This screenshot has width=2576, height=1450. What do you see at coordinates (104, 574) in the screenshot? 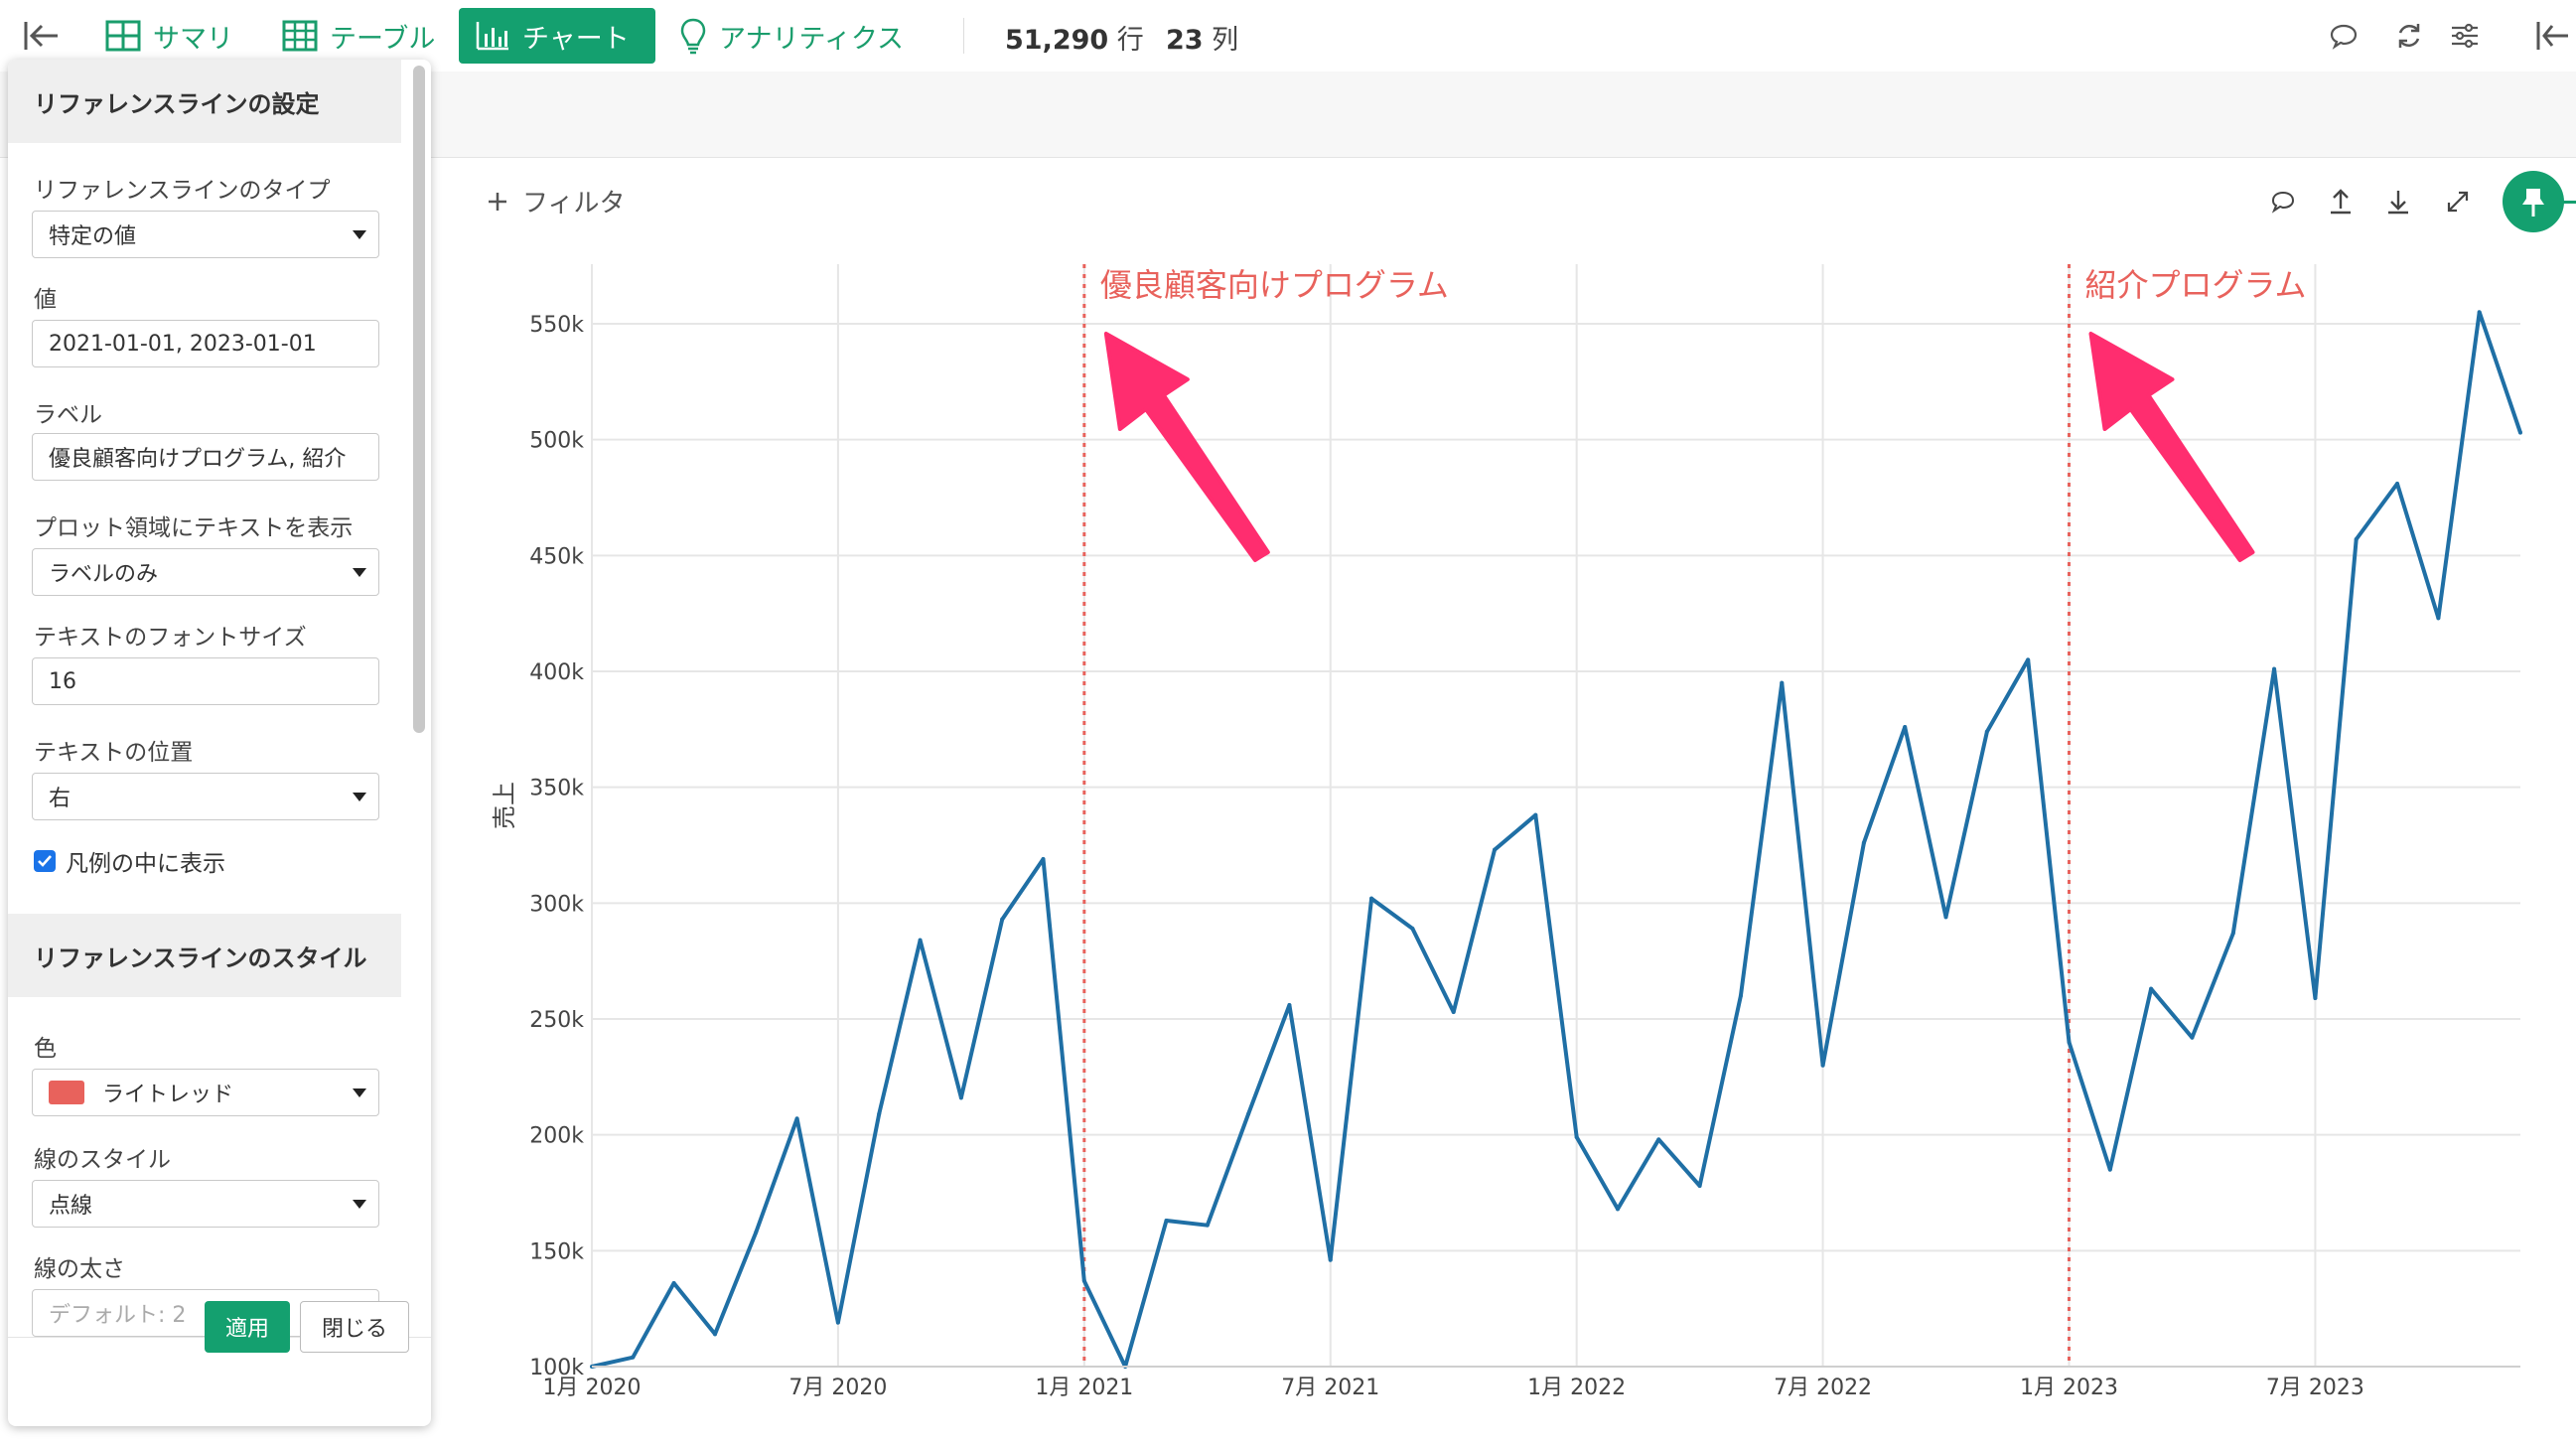
I see `plot-text-select-value: ラベルのみ` at bounding box center [104, 574].